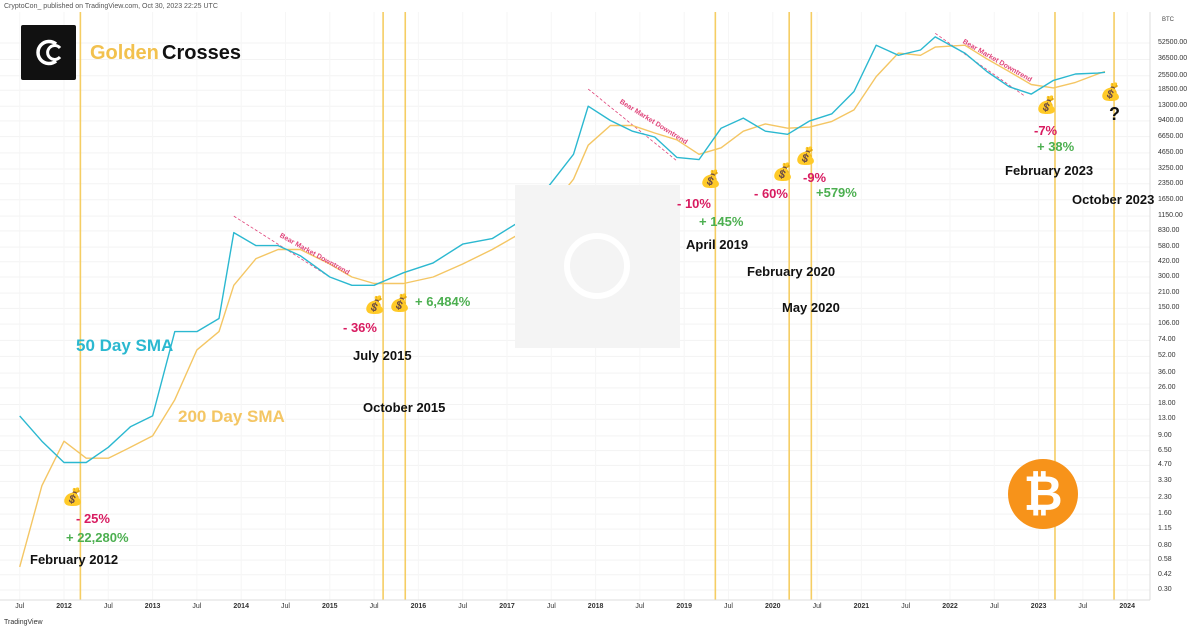 The image size is (1200, 632). What do you see at coordinates (1165, 529) in the screenshot?
I see `price-tick-label: 1.15` at bounding box center [1165, 529].